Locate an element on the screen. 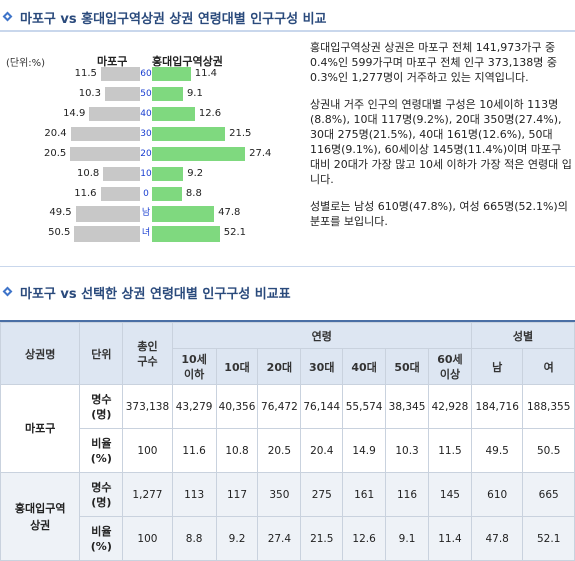  value-label-hongdae: 47.8 is located at coordinates (229, 212).